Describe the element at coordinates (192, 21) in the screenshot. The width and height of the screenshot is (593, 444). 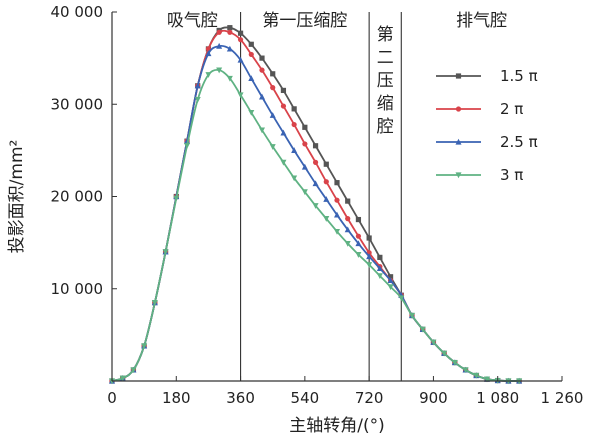
I see `region-label: 吸气腔` at that location.